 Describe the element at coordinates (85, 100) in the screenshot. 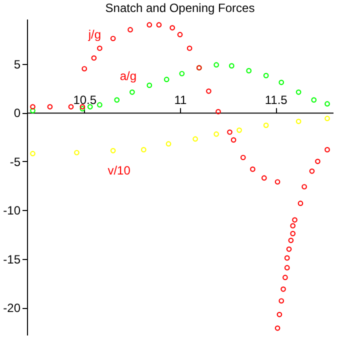

I see `x-tick-label: 10.5` at that location.